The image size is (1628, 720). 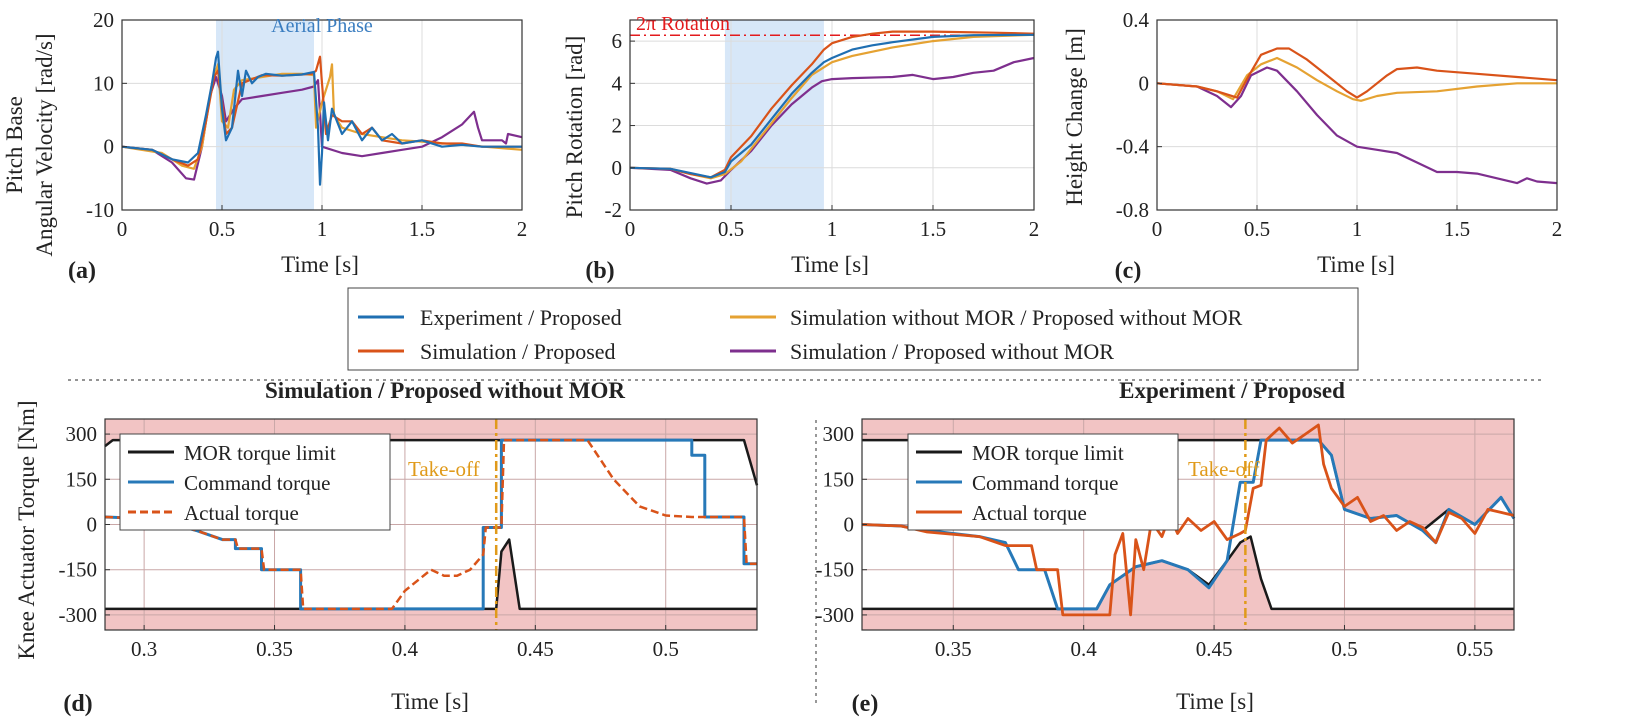 What do you see at coordinates (1475, 649) in the screenshot?
I see `x-tick-label: 0.55` at bounding box center [1475, 649].